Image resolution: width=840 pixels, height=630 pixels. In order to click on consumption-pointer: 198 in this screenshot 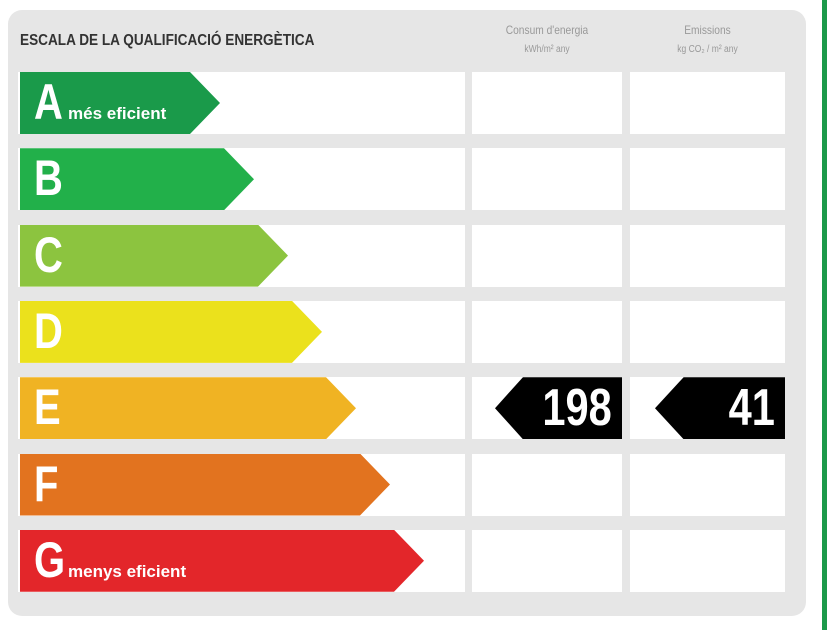, I will do `click(558, 408)`.